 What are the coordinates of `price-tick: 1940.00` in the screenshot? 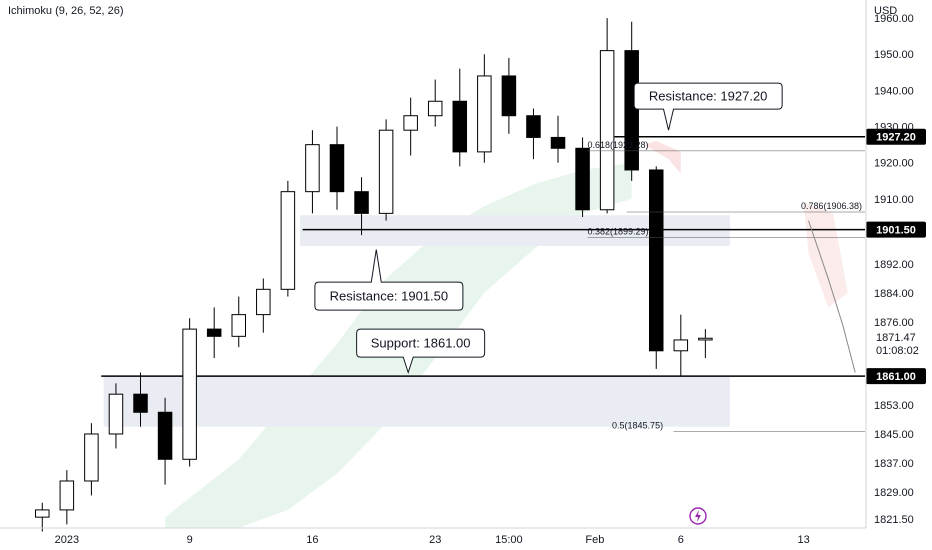 It's located at (894, 91).